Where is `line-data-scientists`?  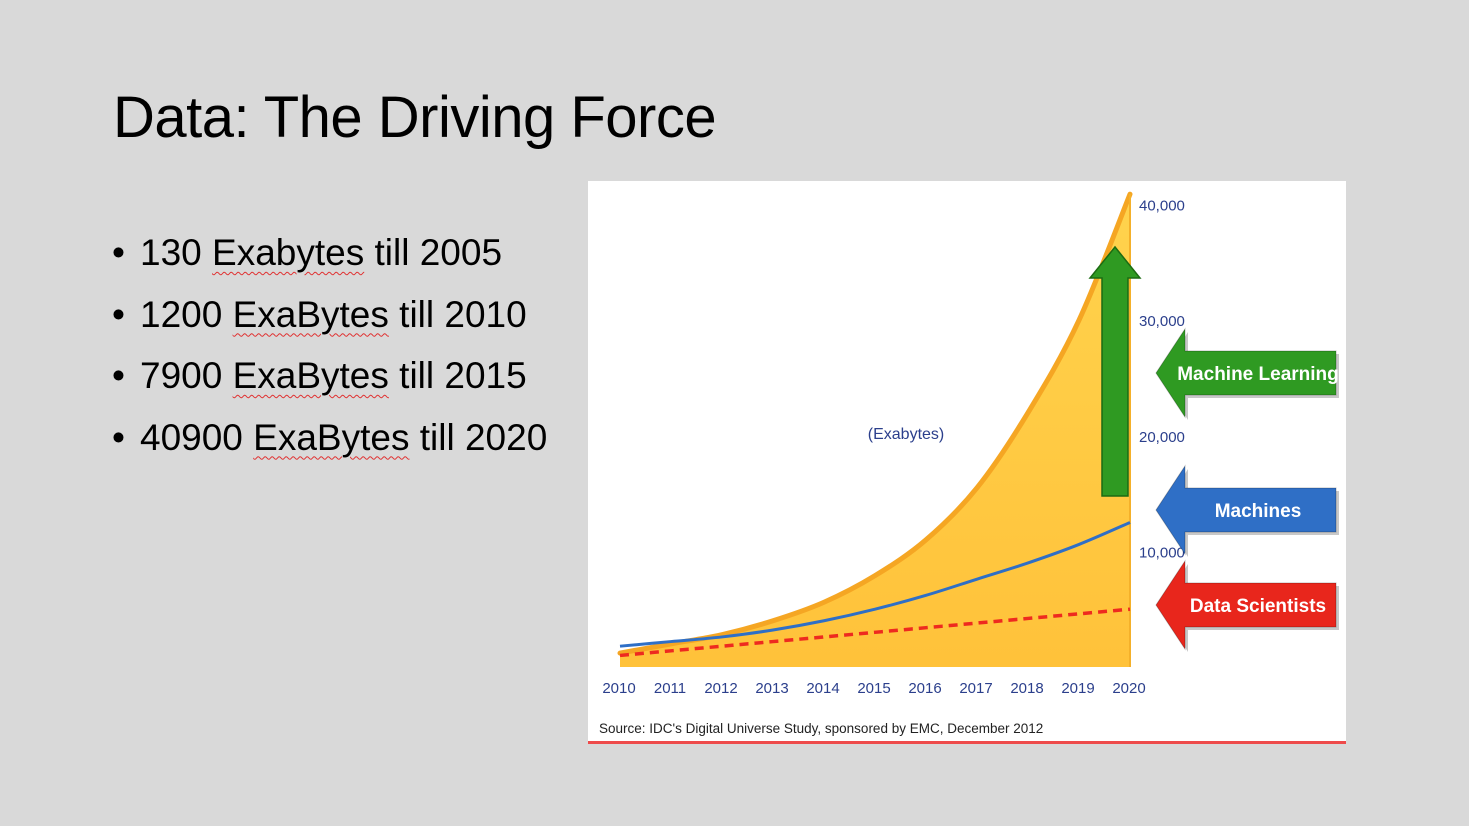 line-data-scientists is located at coordinates (875, 632).